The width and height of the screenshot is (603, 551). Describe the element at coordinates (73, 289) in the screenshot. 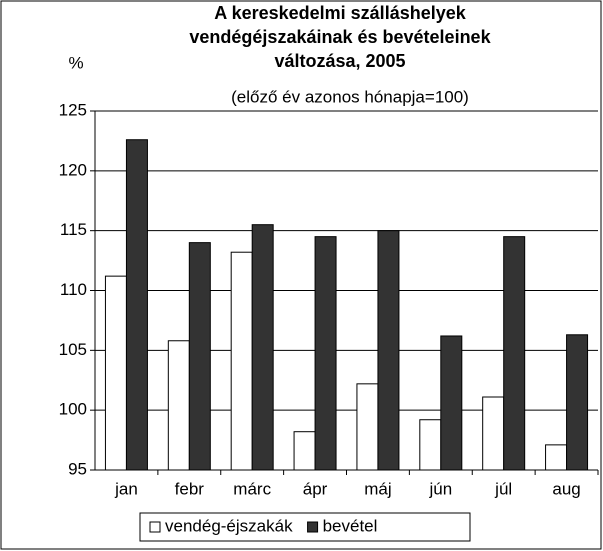

I see `y-tick-label: 110` at that location.